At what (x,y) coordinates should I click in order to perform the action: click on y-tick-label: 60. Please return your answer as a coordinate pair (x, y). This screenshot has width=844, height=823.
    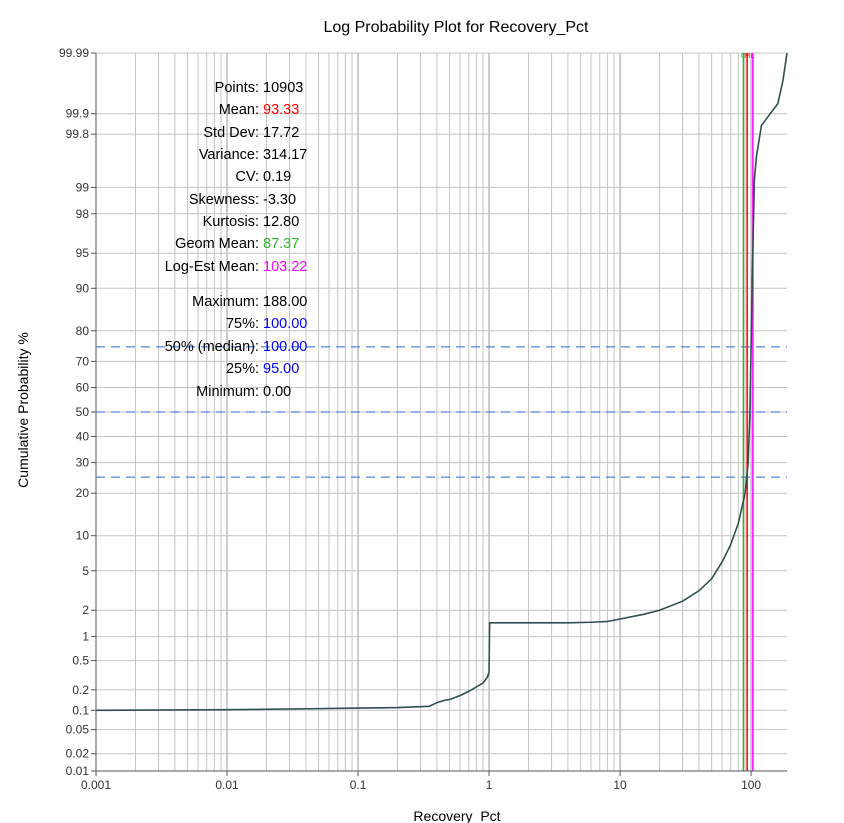
    Looking at the image, I should click on (83, 388).